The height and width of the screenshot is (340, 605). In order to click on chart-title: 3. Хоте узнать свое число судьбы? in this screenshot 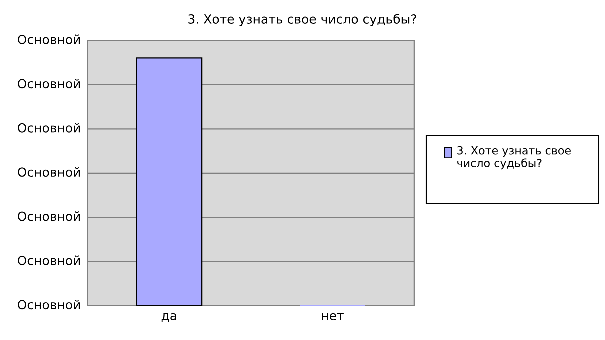, I will do `click(302, 20)`.